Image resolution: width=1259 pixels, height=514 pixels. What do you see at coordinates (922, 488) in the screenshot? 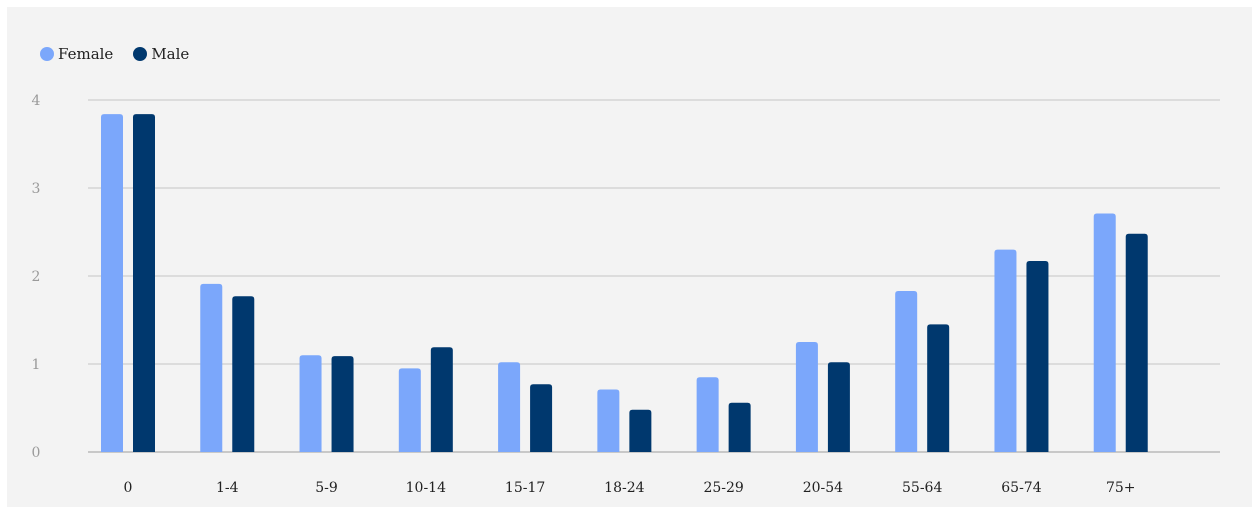
I see `x-tick-label: 55-64` at bounding box center [922, 488].